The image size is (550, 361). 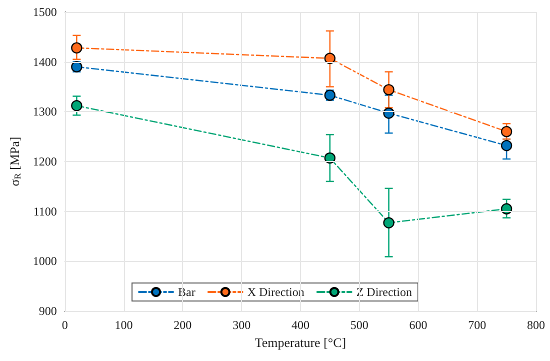 What do you see at coordinates (123, 325) in the screenshot?
I see `x-tick-label: 100` at bounding box center [123, 325].